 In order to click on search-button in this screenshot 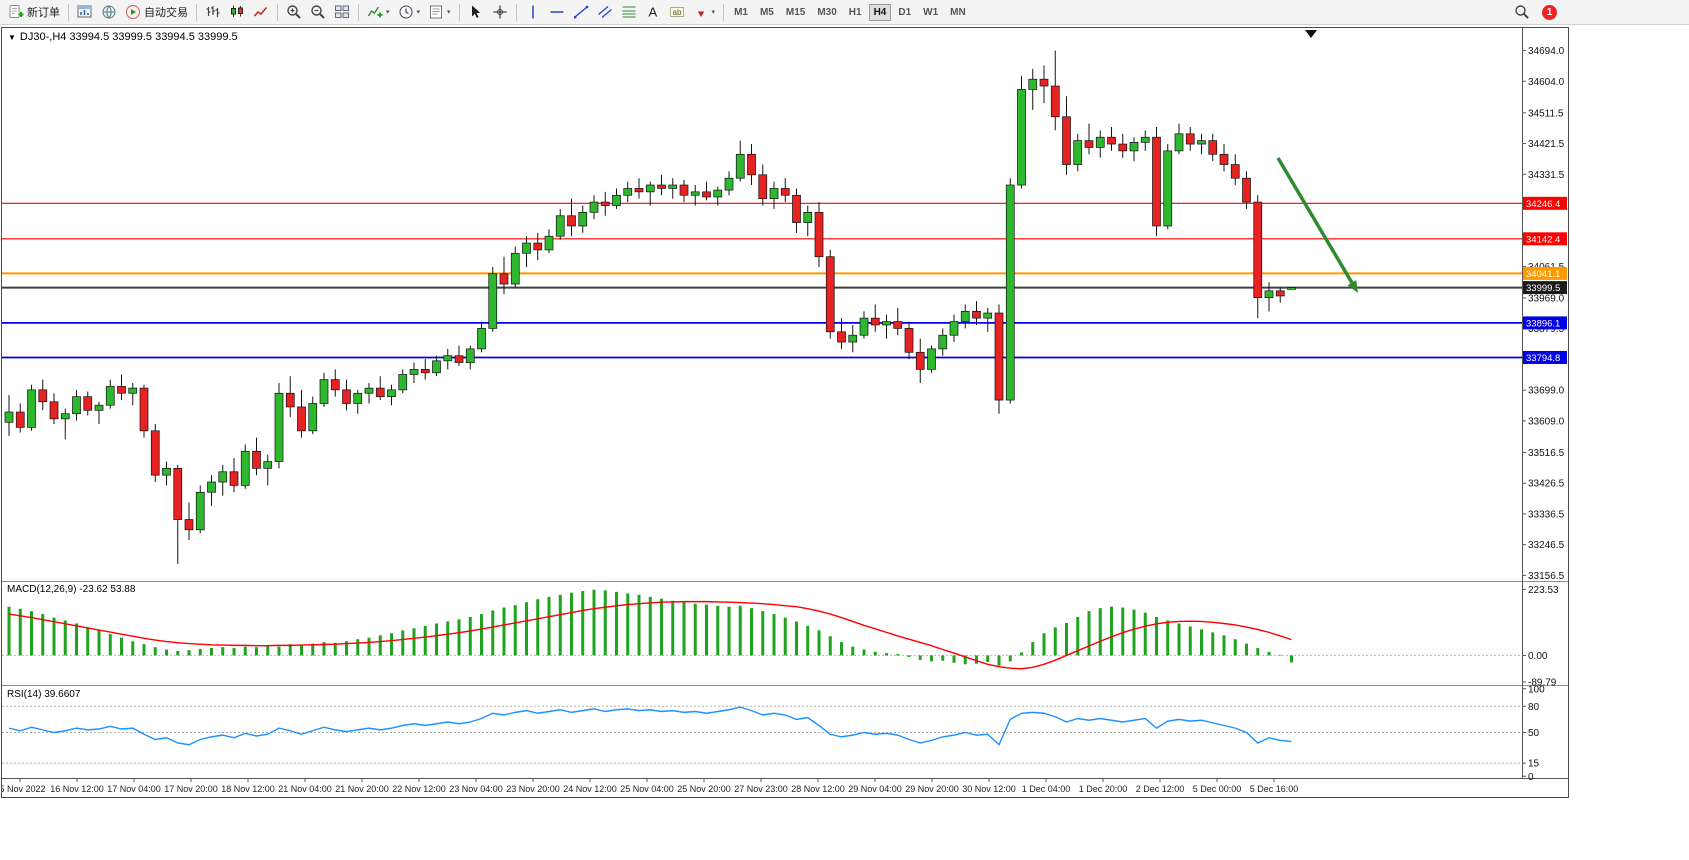, I will do `click(1522, 12)`.